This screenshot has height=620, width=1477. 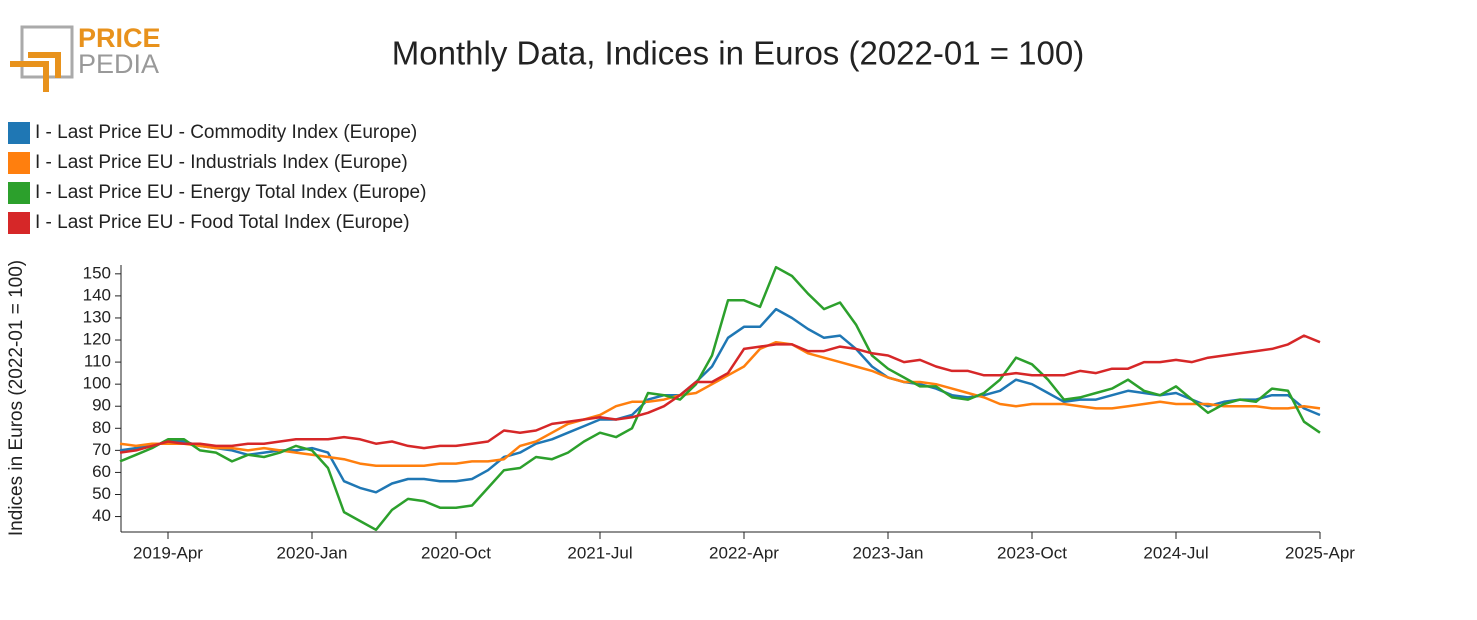 I want to click on y-tick-label: 60, so click(x=101, y=471).